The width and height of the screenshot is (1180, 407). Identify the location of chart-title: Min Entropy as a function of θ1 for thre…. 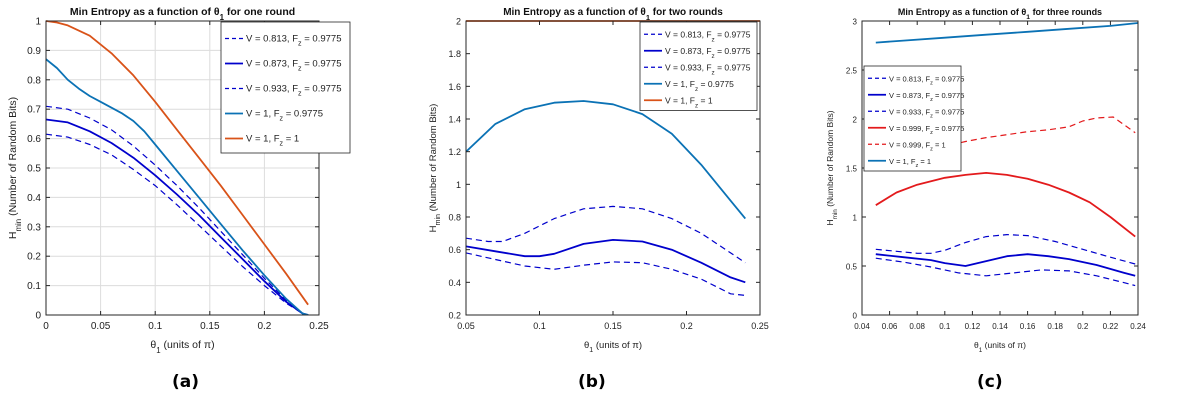
(1000, 14).